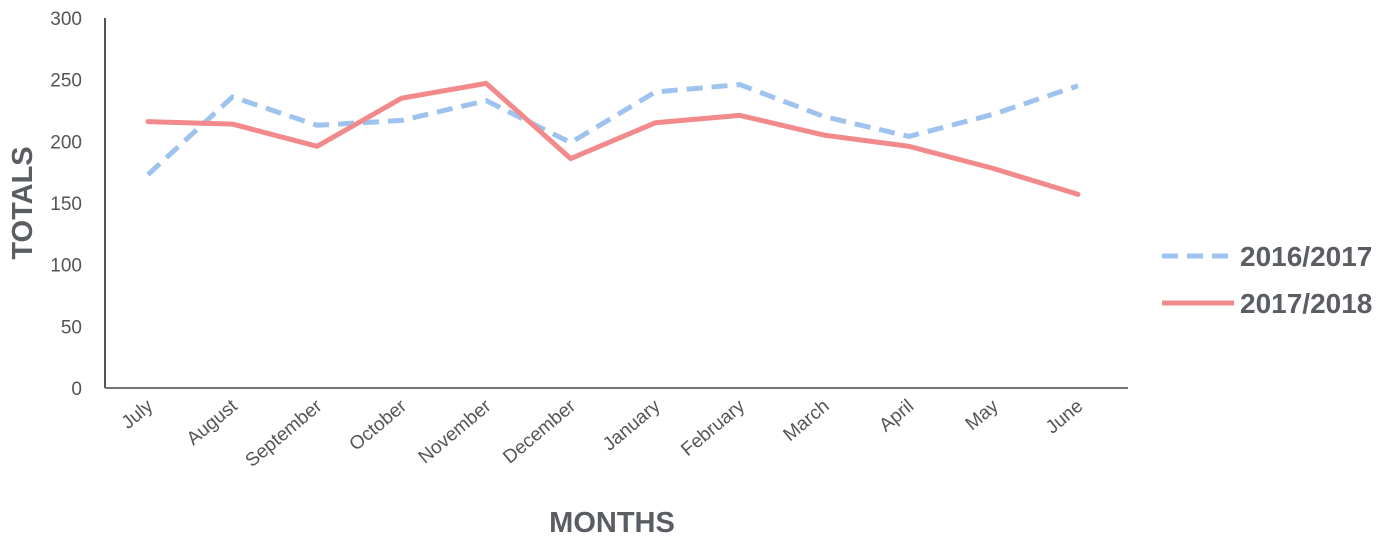  What do you see at coordinates (807, 421) in the screenshot?
I see `x-tick-label: March` at bounding box center [807, 421].